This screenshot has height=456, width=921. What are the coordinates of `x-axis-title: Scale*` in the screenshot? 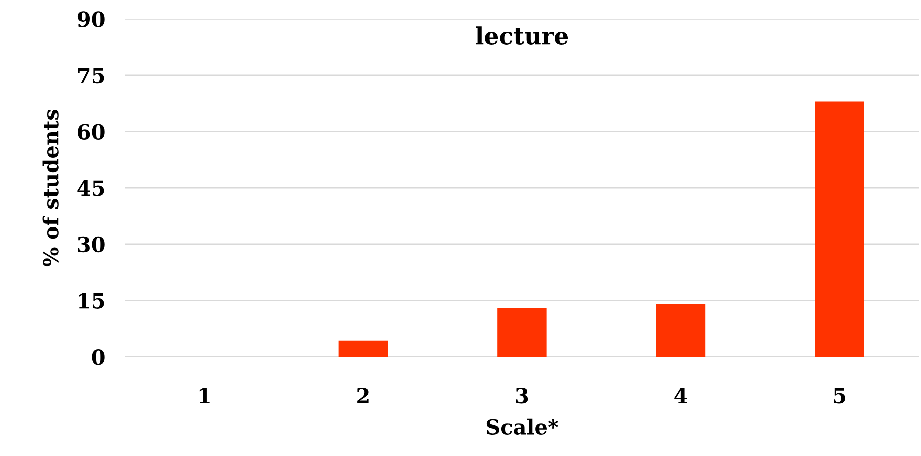 It's located at (522, 427).